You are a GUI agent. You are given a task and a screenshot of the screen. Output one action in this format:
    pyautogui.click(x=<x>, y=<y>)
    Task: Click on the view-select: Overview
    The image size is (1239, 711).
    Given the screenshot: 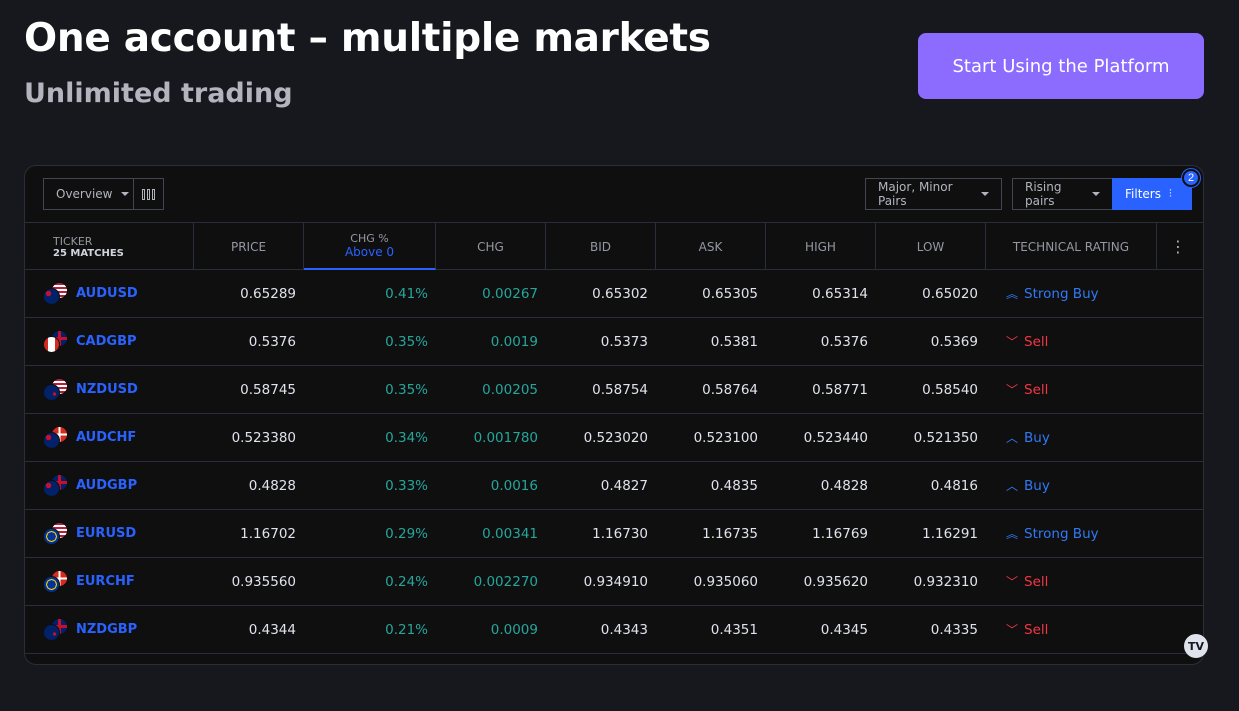 What is the action you would take?
    pyautogui.click(x=88, y=194)
    